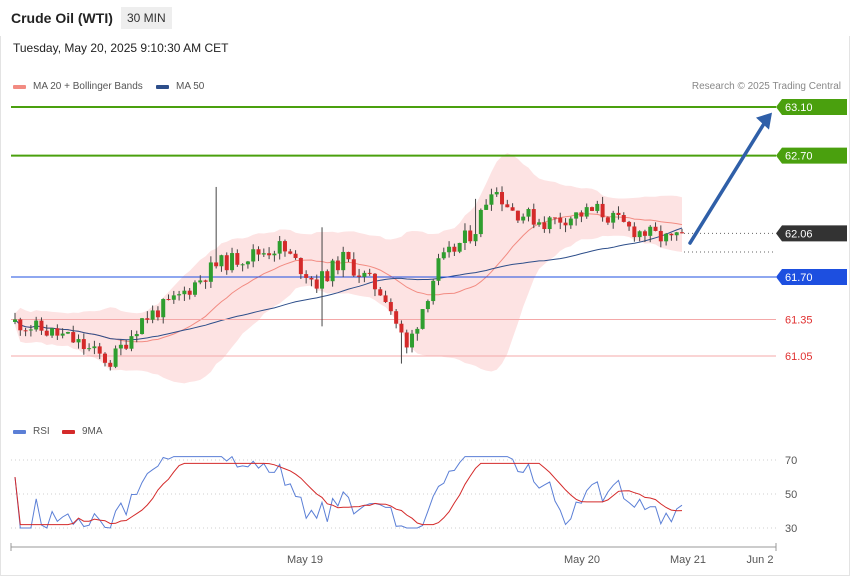 The image size is (850, 576). Describe the element at coordinates (121, 48) in the screenshot. I see `chart-datetime: Tuesday, May 20, 2025 9:10:30 AM CET` at that location.